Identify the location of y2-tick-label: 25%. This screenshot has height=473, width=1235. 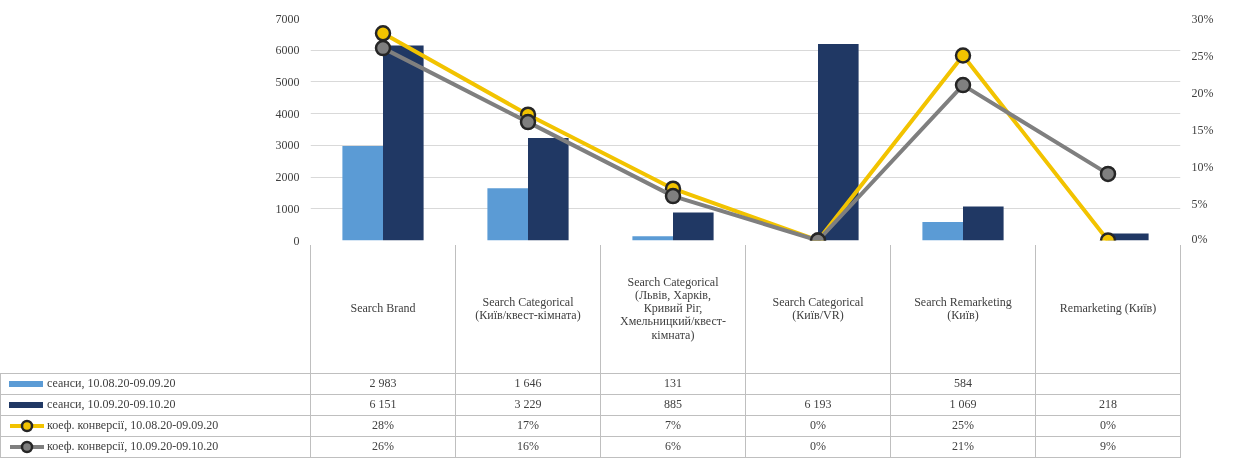
(1202, 55).